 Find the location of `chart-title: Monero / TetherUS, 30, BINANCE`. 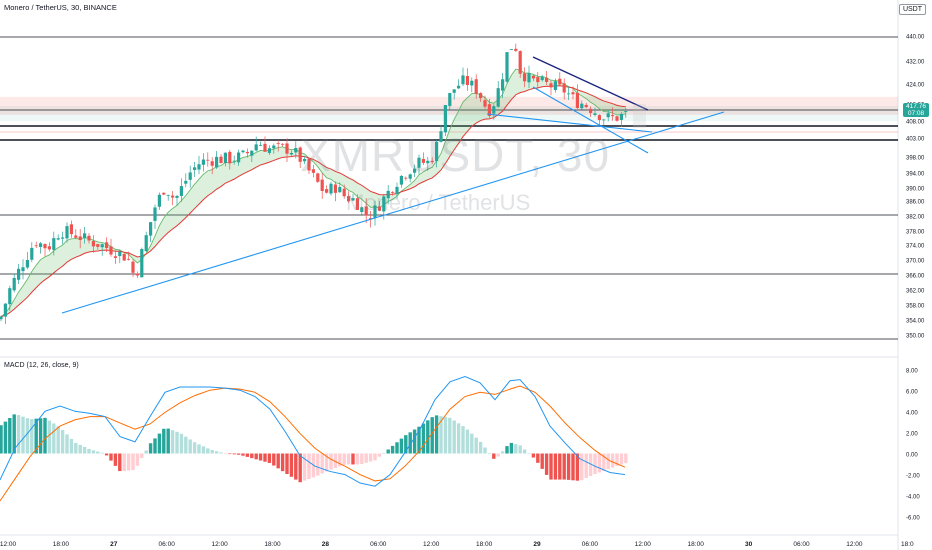

chart-title: Monero / TetherUS, 30, BINANCE is located at coordinates (60, 7).